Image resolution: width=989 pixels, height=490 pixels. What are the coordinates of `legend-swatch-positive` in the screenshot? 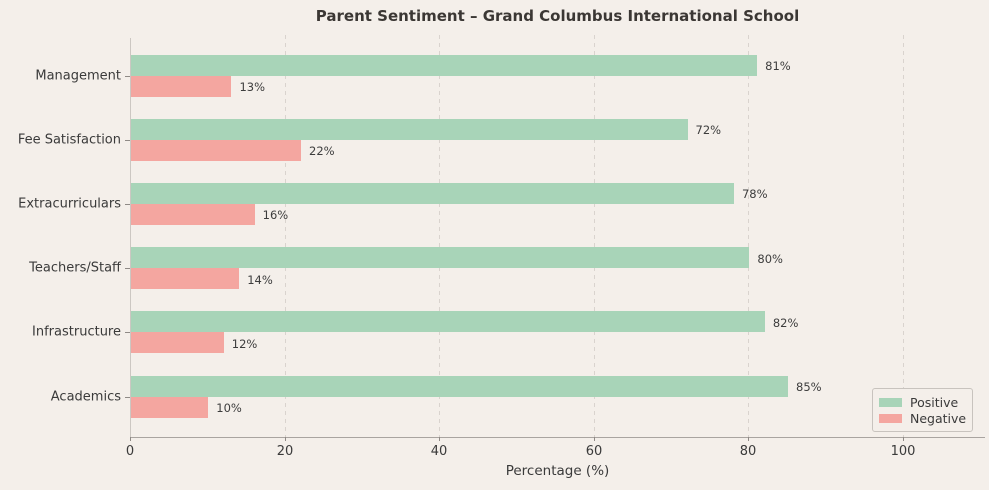 It's located at (890, 402).